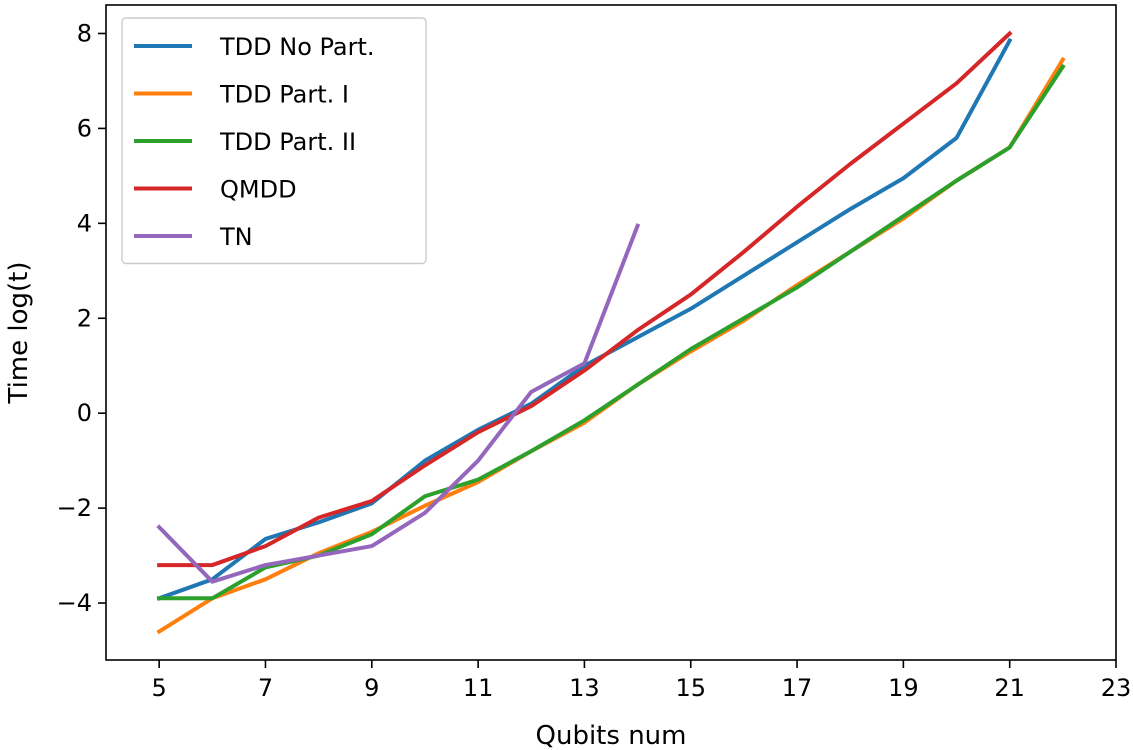 The width and height of the screenshot is (1133, 750). I want to click on legend-label: TDD No Part., so click(297, 47).